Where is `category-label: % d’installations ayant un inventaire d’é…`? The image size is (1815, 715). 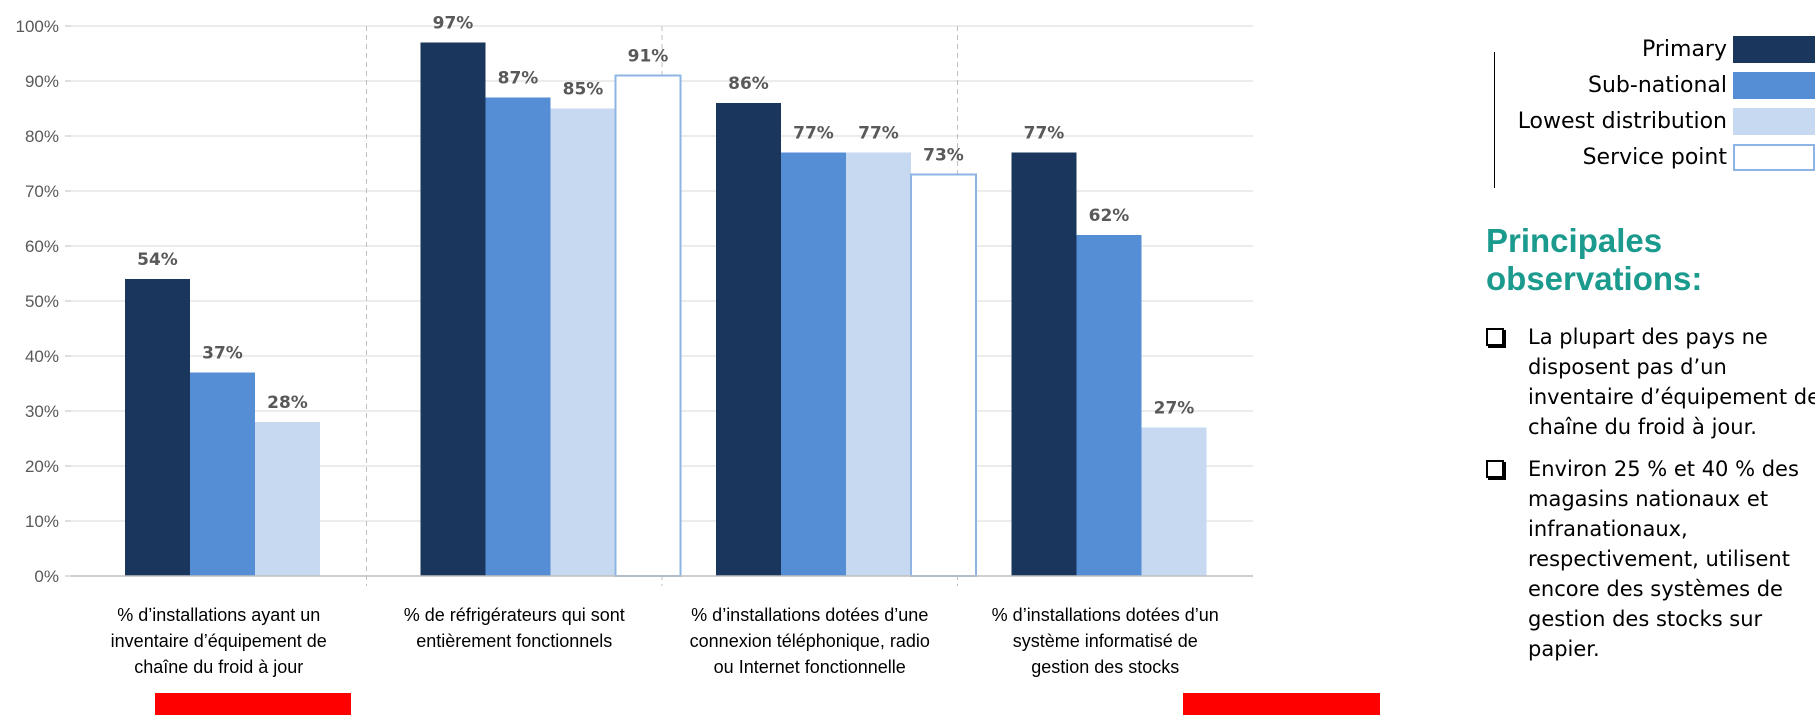
category-label: % d’installations ayant un inventaire d’é… is located at coordinates (219, 641).